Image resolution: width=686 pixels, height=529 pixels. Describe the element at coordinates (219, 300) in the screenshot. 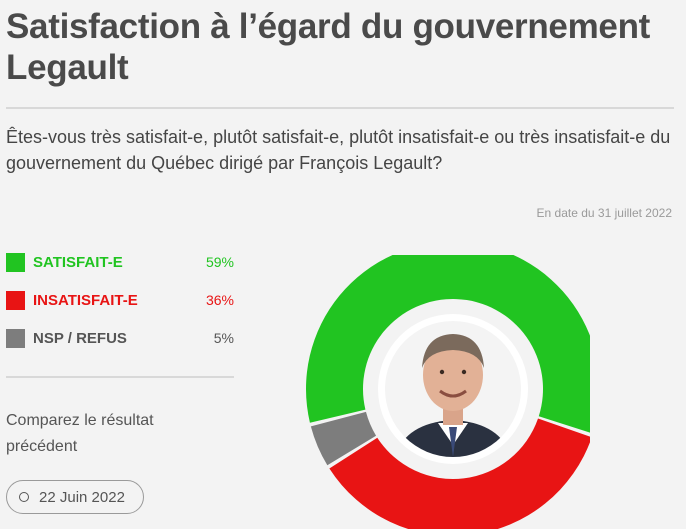

I see `legend-value: 36%` at that location.